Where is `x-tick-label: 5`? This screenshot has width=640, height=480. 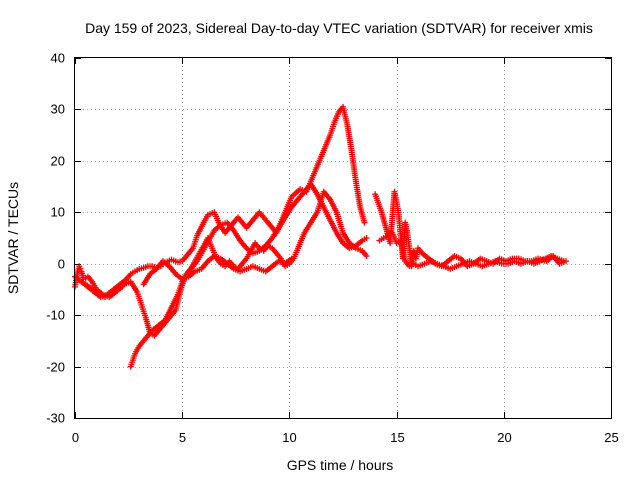 x-tick-label: 5 is located at coordinates (182, 437).